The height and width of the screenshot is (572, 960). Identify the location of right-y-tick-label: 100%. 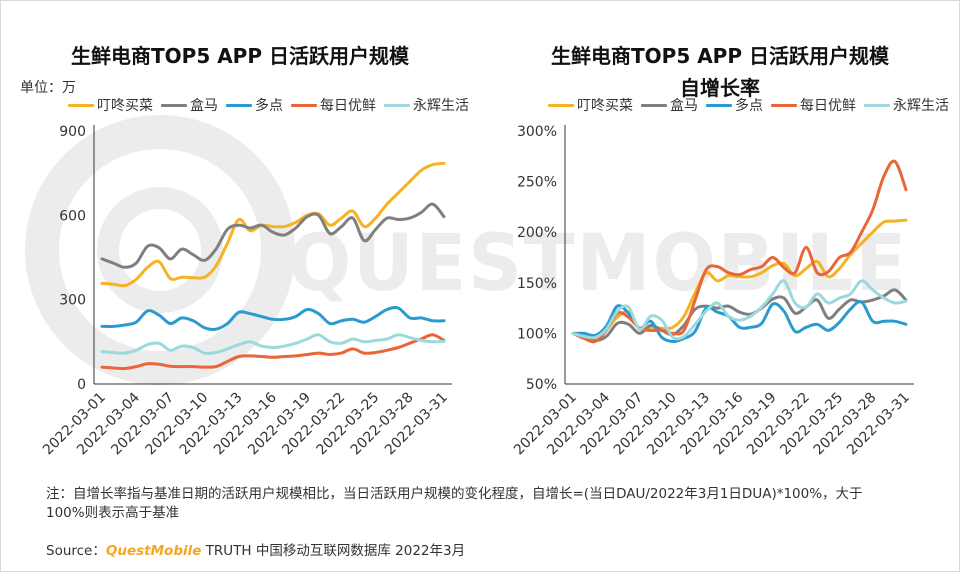
(537, 334).